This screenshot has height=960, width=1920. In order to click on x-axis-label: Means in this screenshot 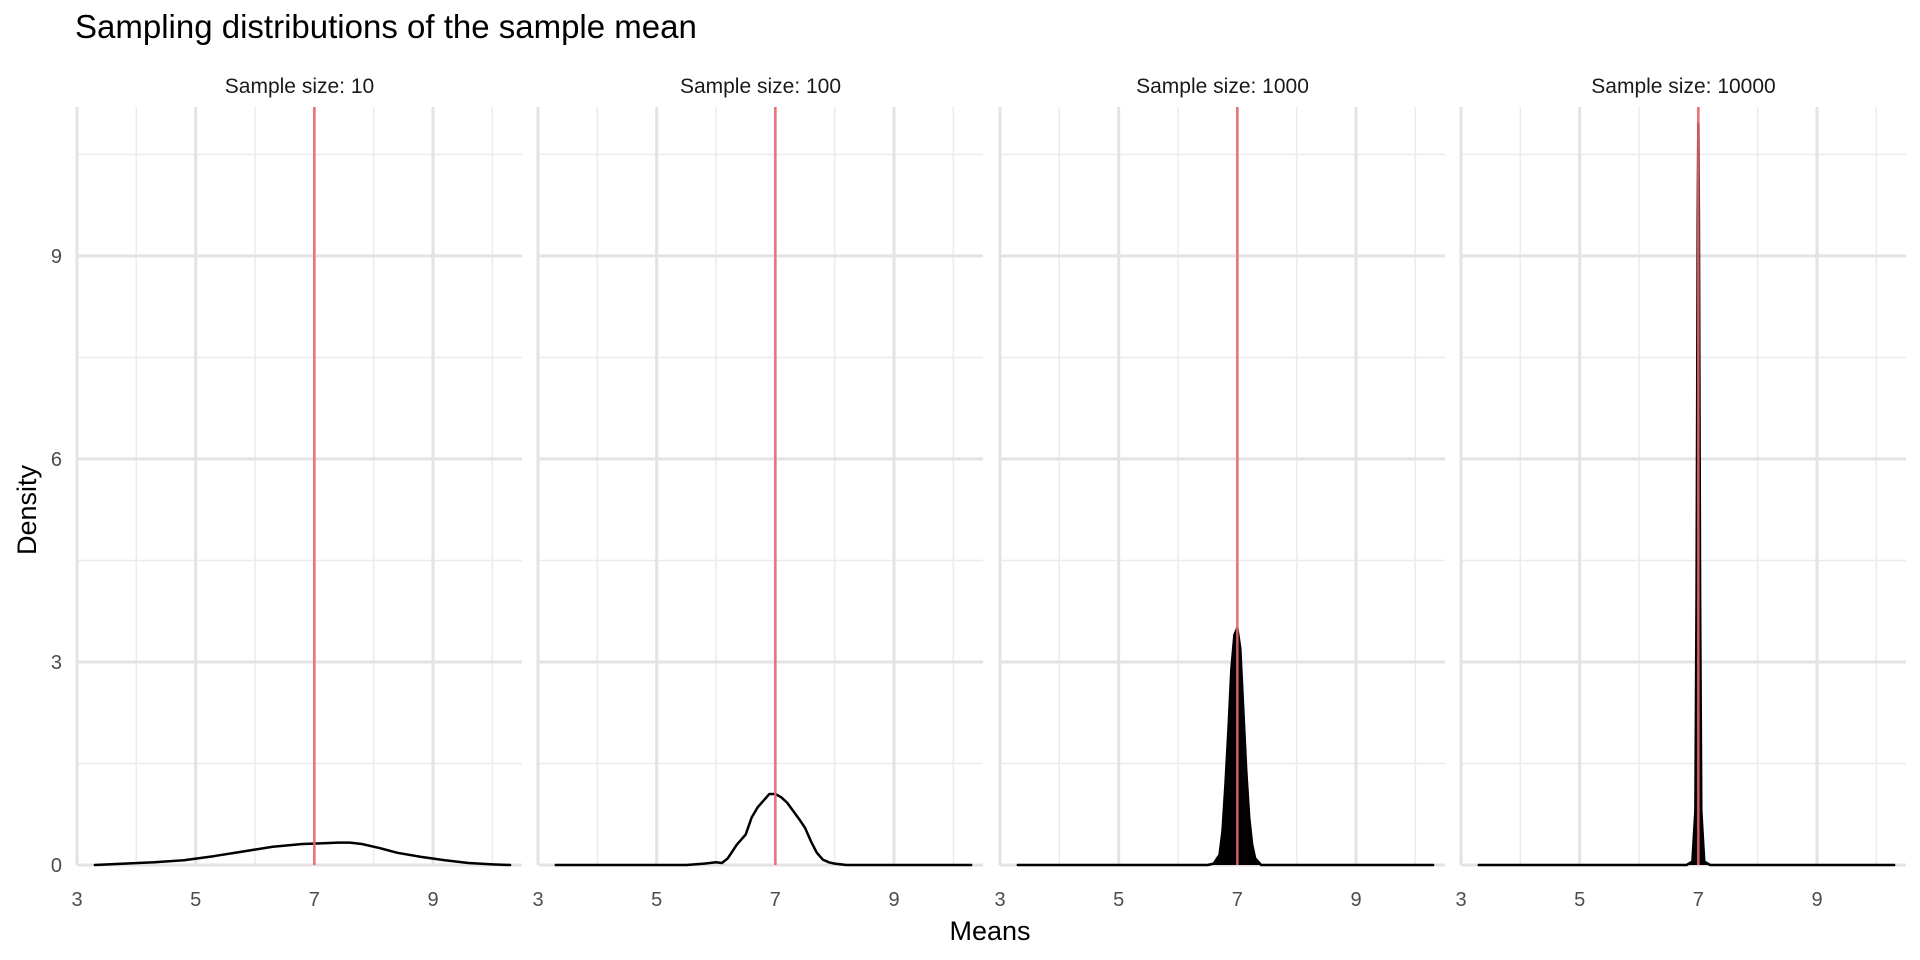, I will do `click(989, 931)`.